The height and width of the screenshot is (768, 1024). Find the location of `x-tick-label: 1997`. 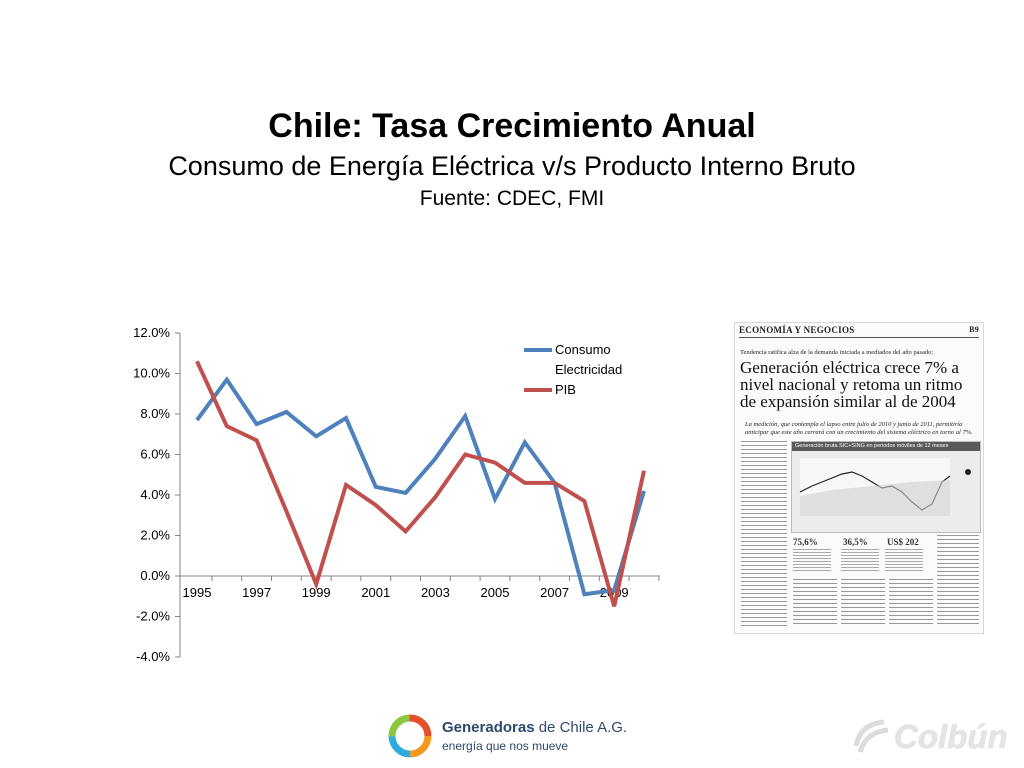

x-tick-label: 1997 is located at coordinates (256, 592).